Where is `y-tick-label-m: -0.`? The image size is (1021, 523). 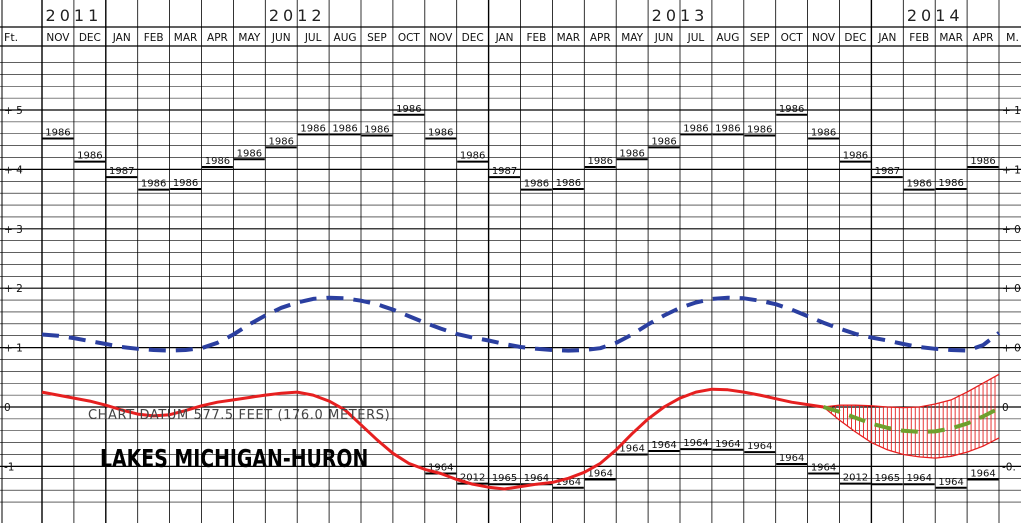
y-tick-label-m: -0. is located at coordinates (1009, 467).